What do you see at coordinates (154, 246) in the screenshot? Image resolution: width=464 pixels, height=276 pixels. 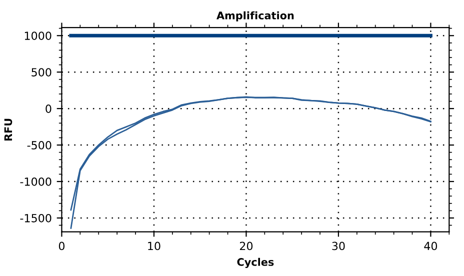 I see `x-tick-label: 10` at bounding box center [154, 246].